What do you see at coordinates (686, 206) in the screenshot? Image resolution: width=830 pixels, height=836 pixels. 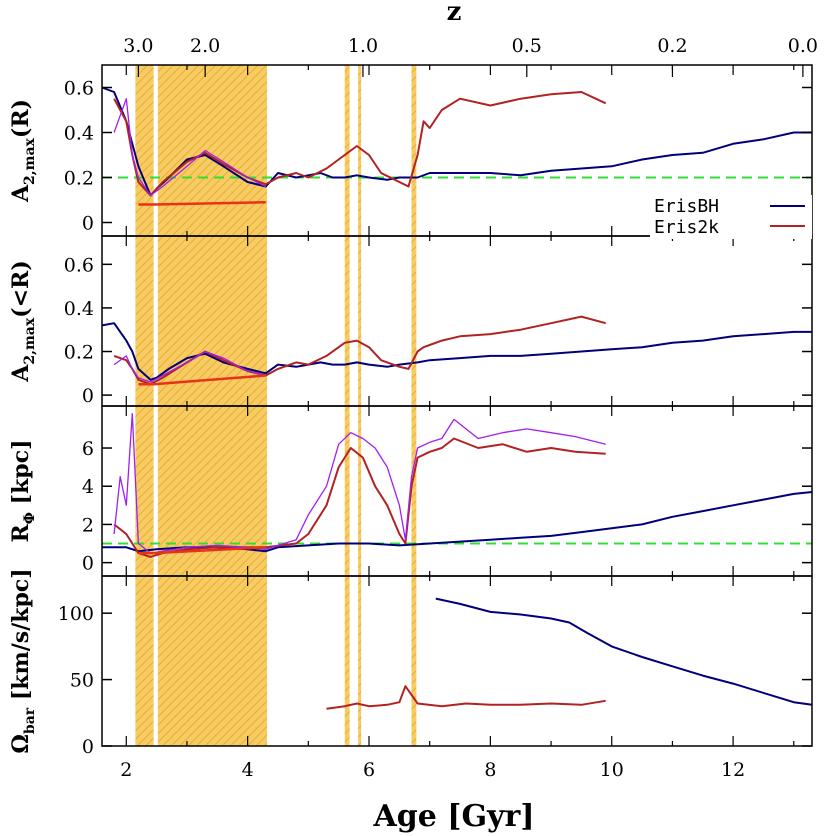 I see `legend-entry-erisbh: ErisBH` at bounding box center [686, 206].